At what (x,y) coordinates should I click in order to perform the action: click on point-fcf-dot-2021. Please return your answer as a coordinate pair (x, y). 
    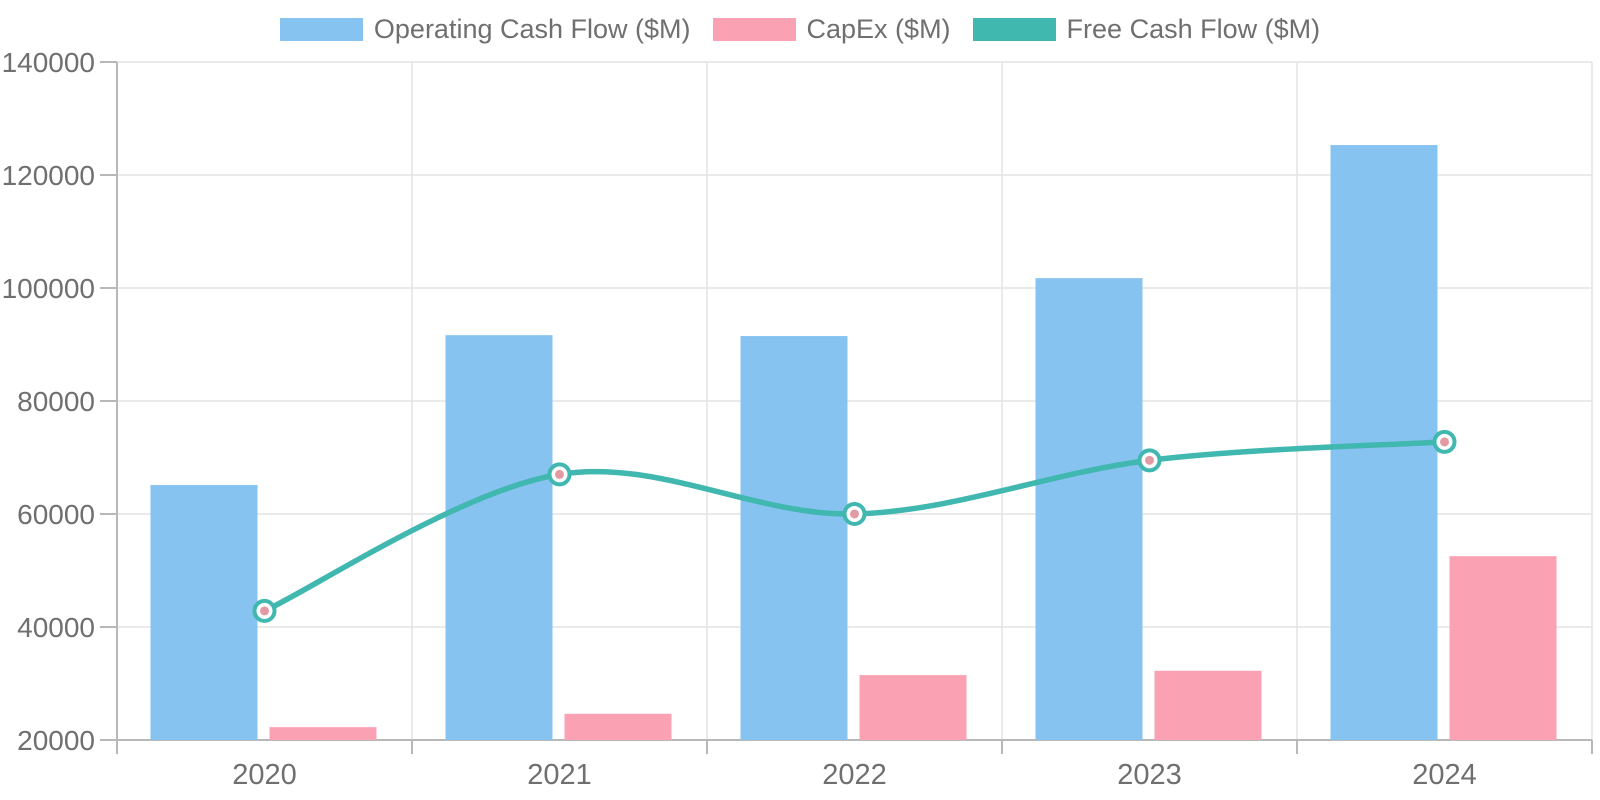
    Looking at the image, I should click on (559, 474).